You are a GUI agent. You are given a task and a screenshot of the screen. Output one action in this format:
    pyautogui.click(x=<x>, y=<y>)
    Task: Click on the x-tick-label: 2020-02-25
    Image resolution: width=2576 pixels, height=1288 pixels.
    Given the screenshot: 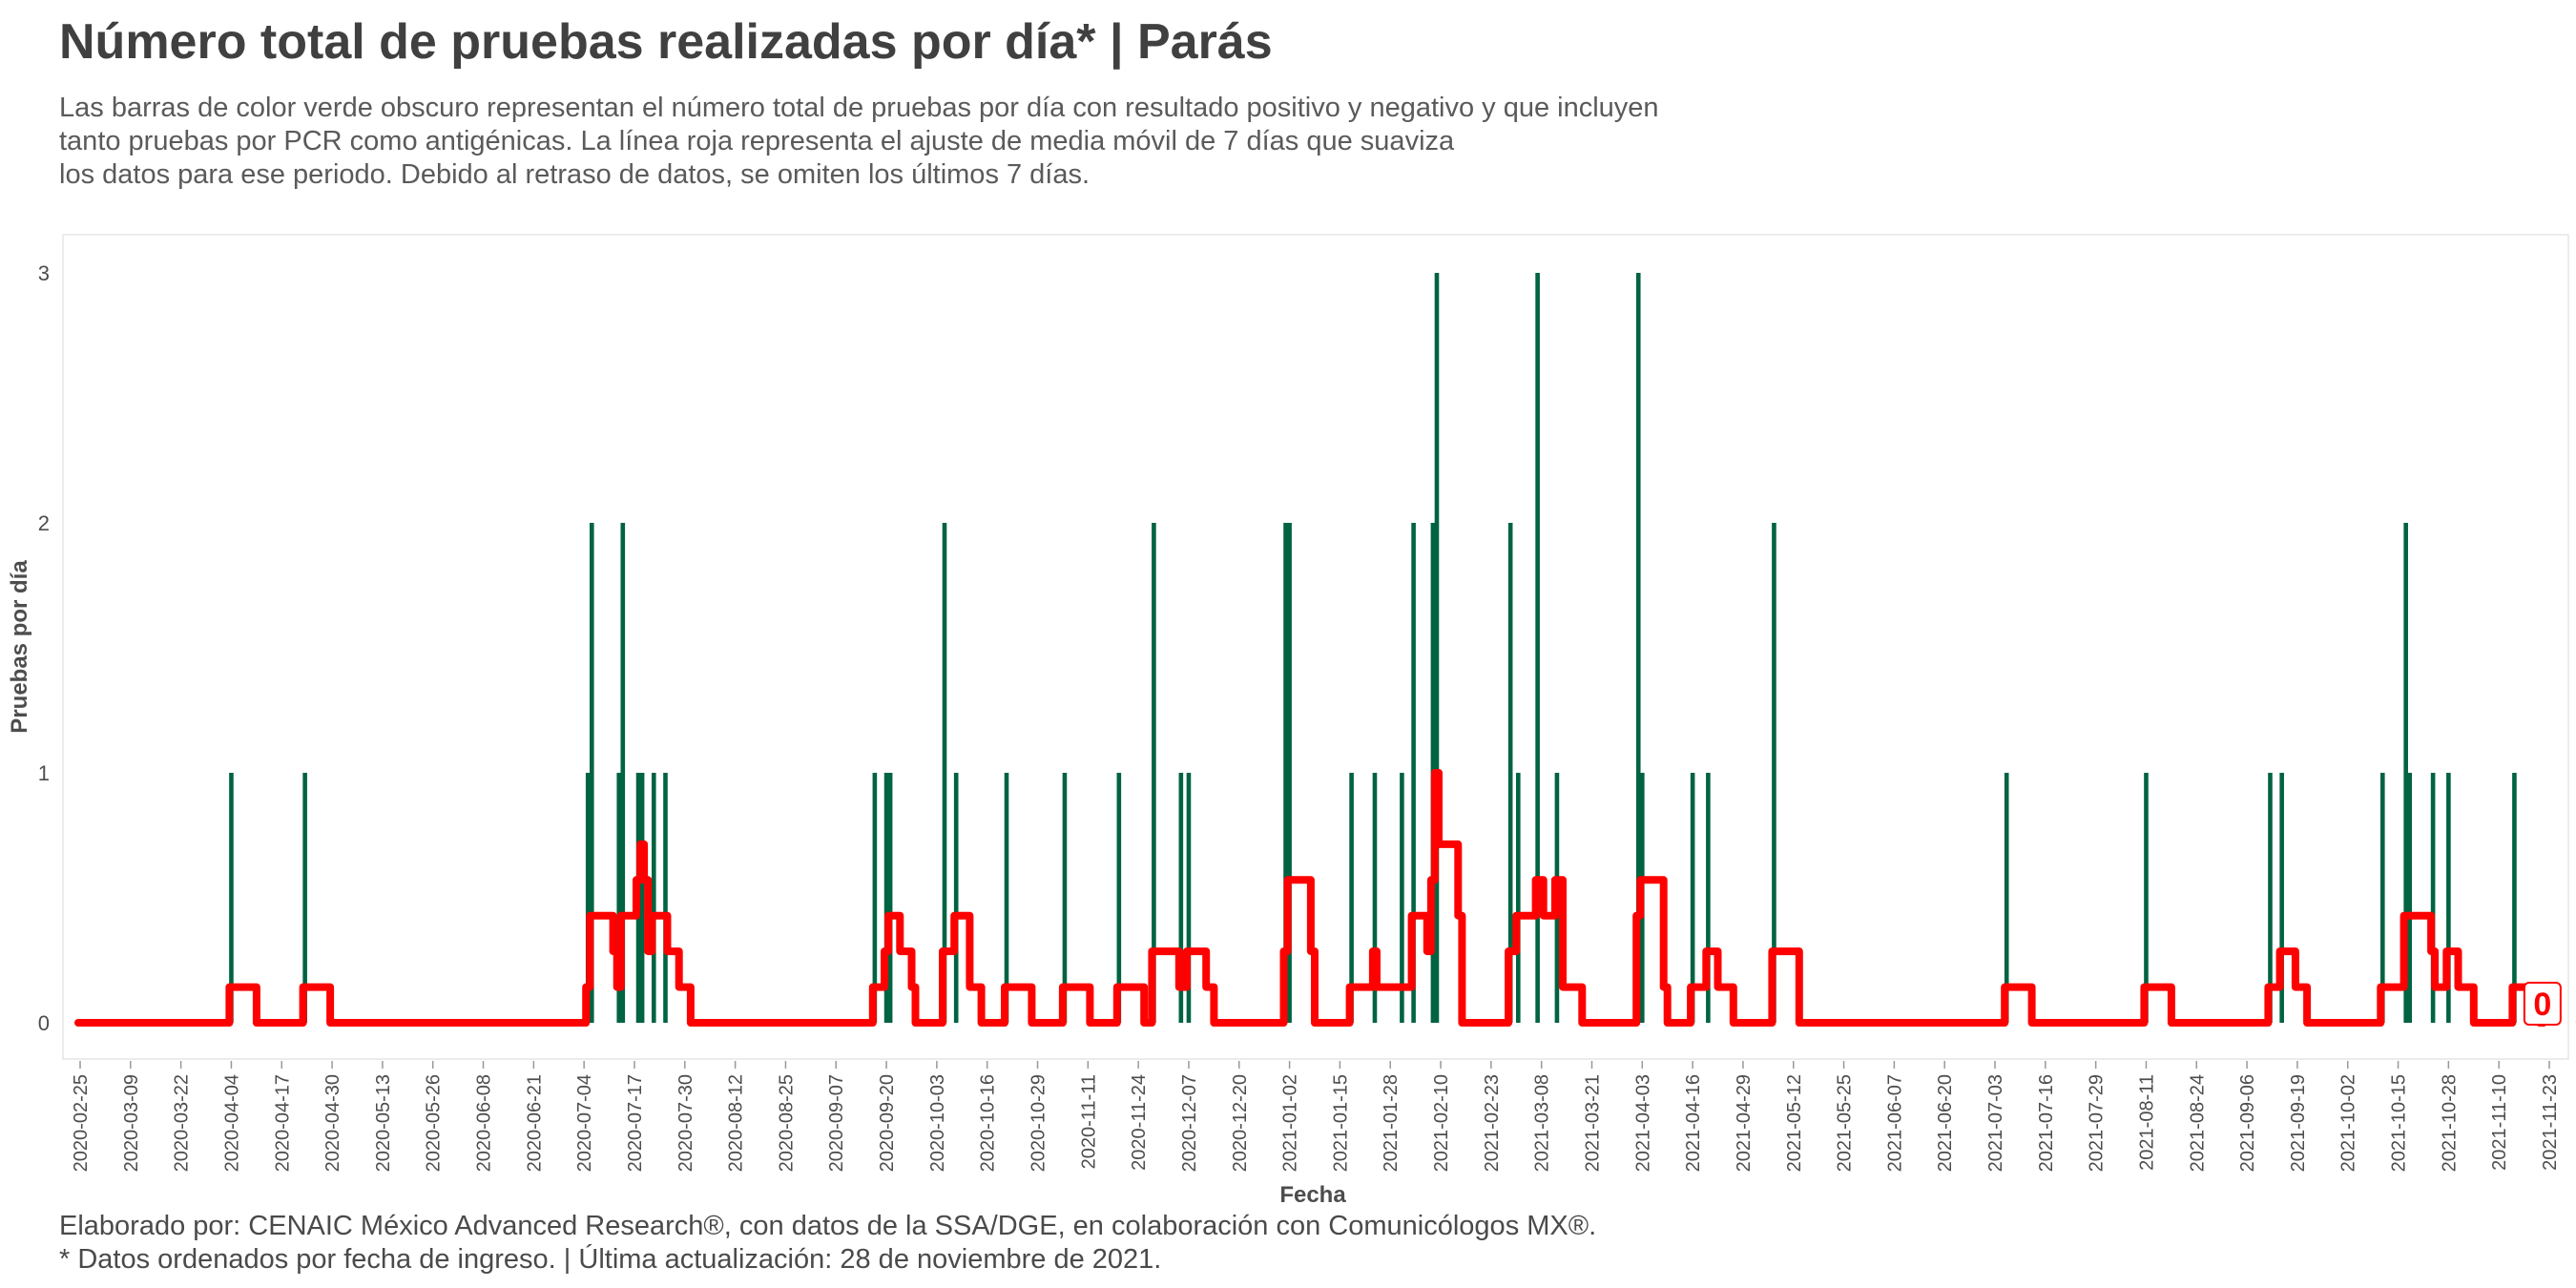 What is the action you would take?
    pyautogui.click(x=81, y=1123)
    